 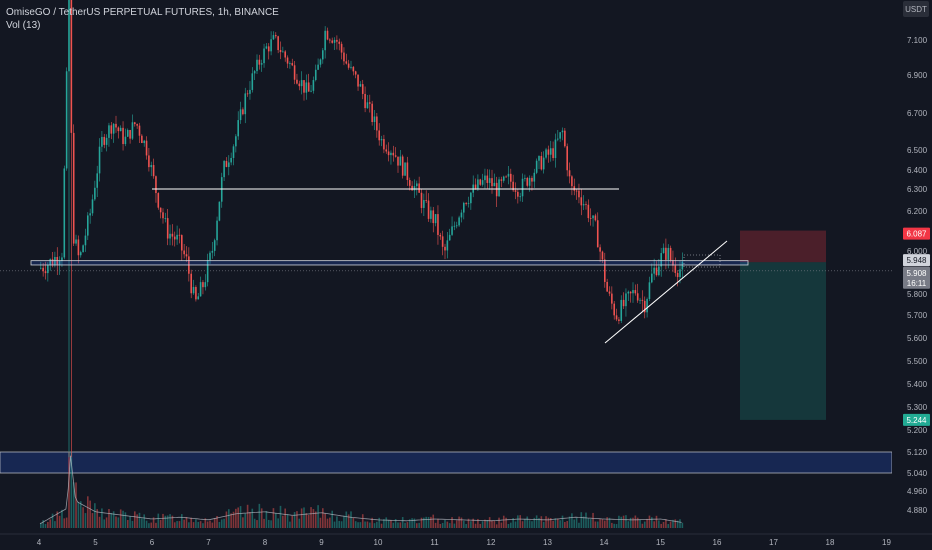 I want to click on demand-zone, so click(x=446, y=462).